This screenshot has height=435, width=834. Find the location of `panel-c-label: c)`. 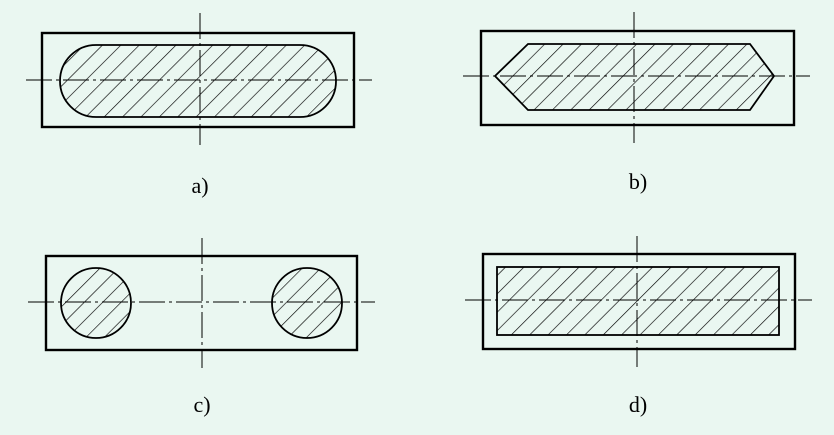

panel-c-label: c) is located at coordinates (201, 404).